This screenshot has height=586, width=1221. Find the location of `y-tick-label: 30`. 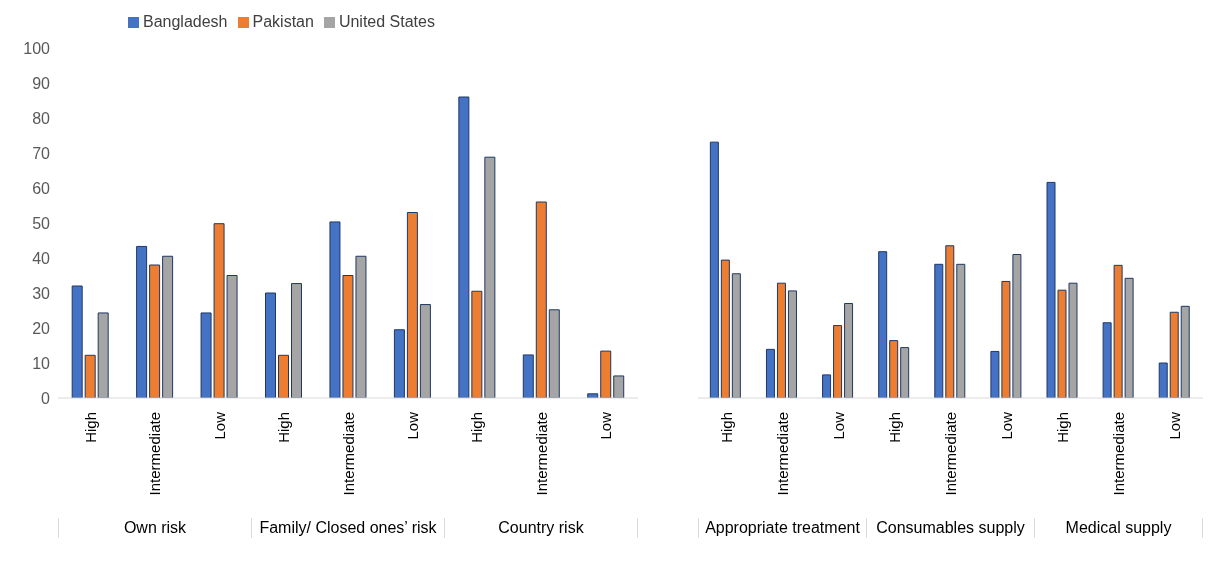

y-tick-label: 30 is located at coordinates (41, 293).